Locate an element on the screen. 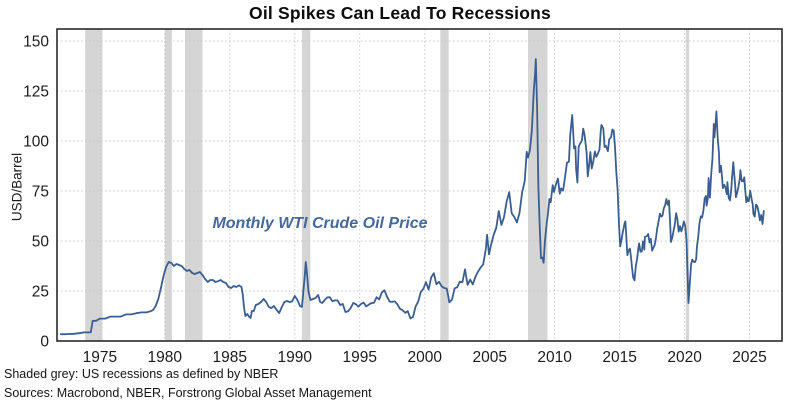  y-tick-label: 50 is located at coordinates (41, 242).